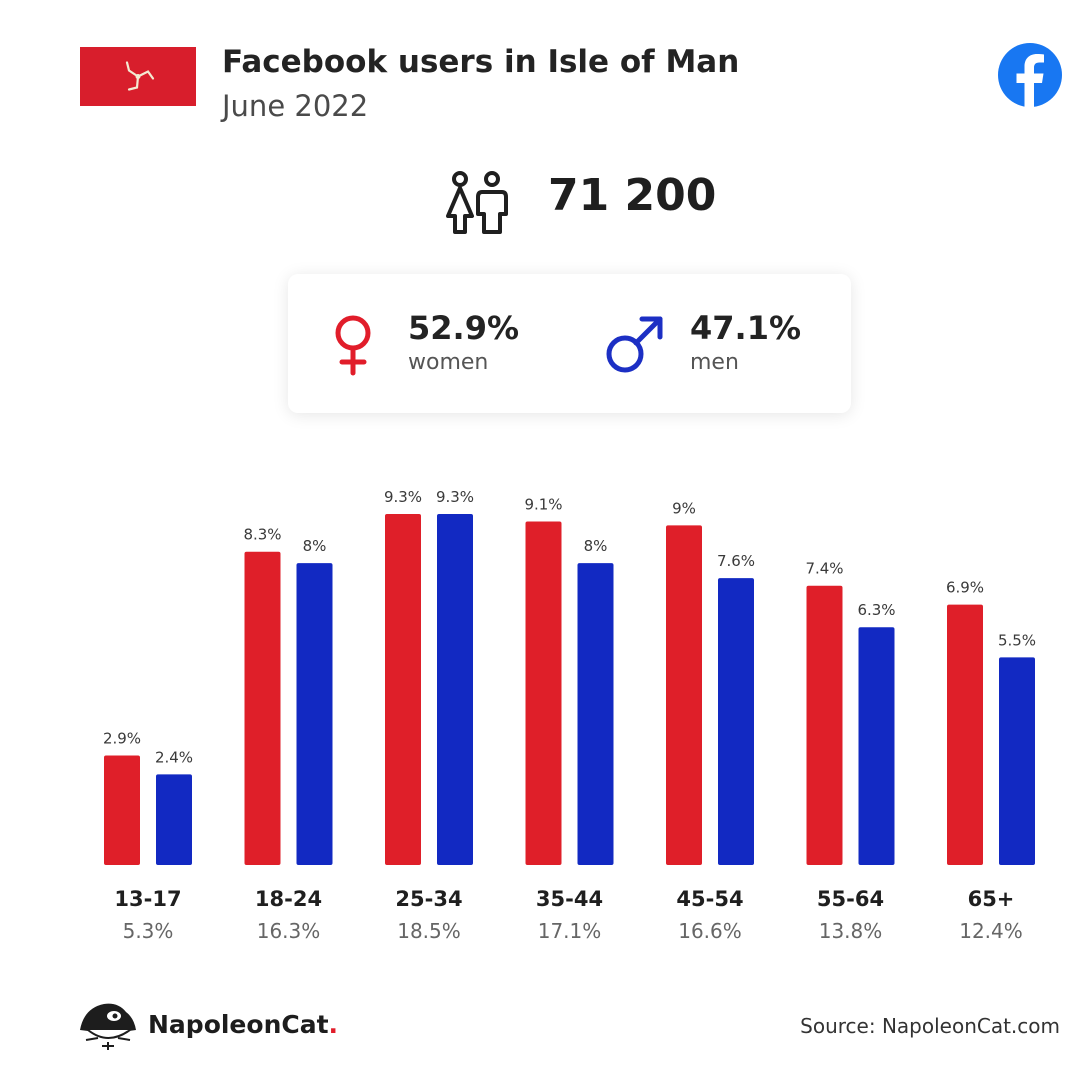 Image resolution: width=1080 pixels, height=1080 pixels. Describe the element at coordinates (709, 899) in the screenshot. I see `x-tick-label: 45-54` at that location.